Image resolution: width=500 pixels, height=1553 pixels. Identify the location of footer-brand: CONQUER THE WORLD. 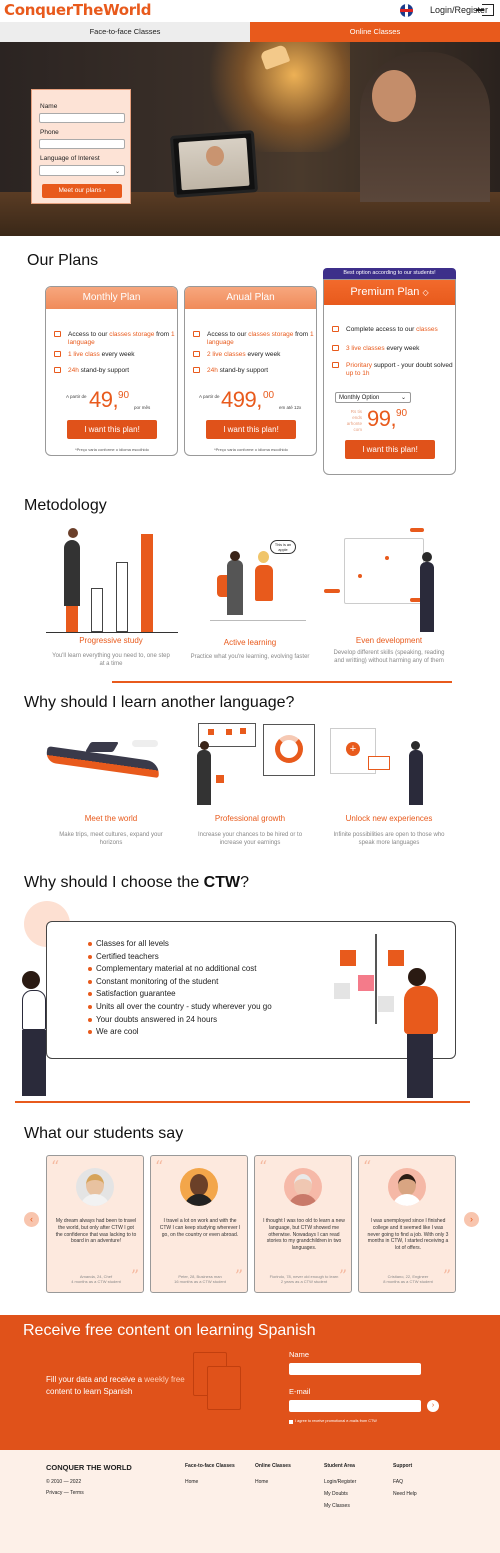
(89, 1467).